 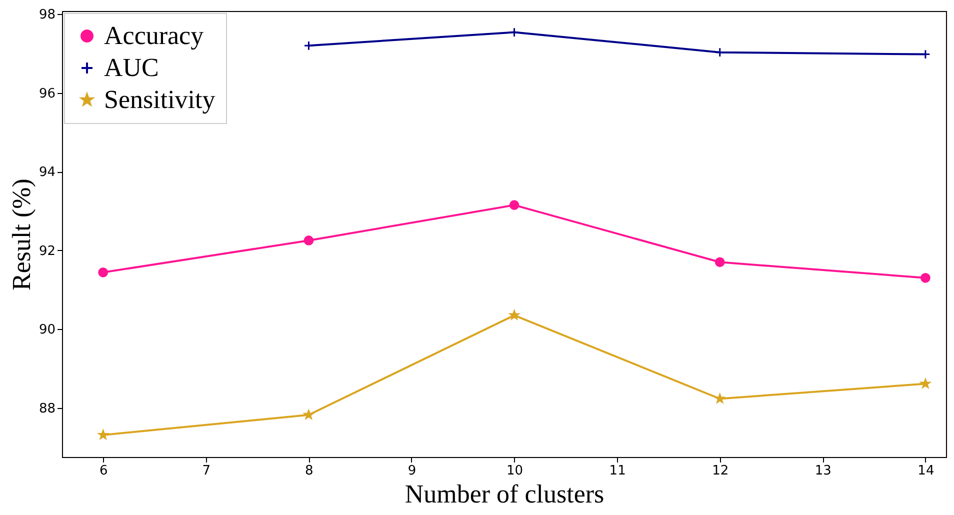 I want to click on legend-label: Sensitivity, so click(x=160, y=99).